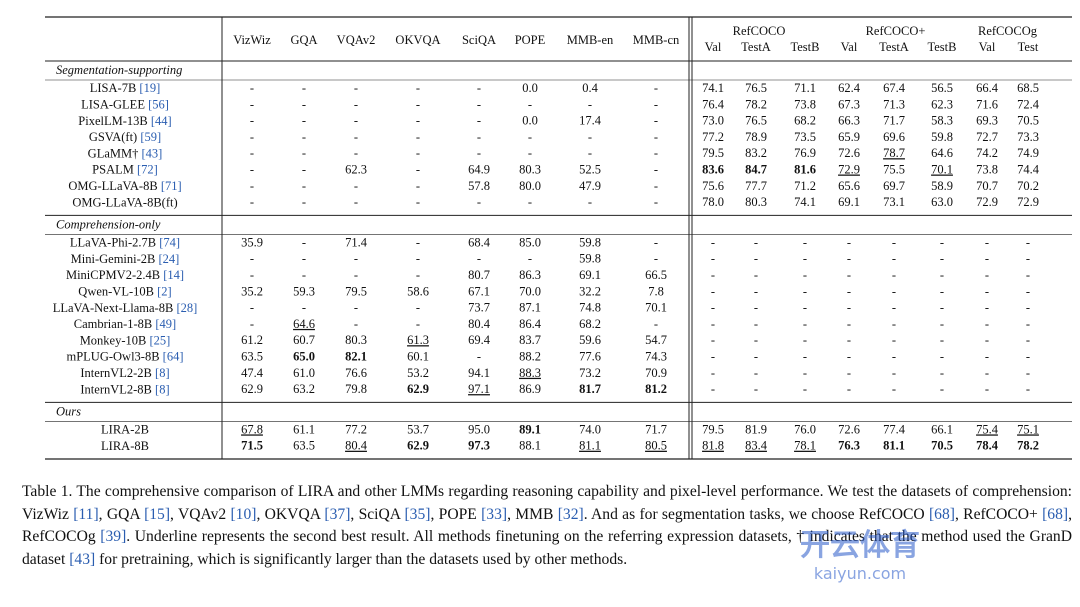 The width and height of the screenshot is (1080, 607). I want to click on citation: [59], so click(150, 137).